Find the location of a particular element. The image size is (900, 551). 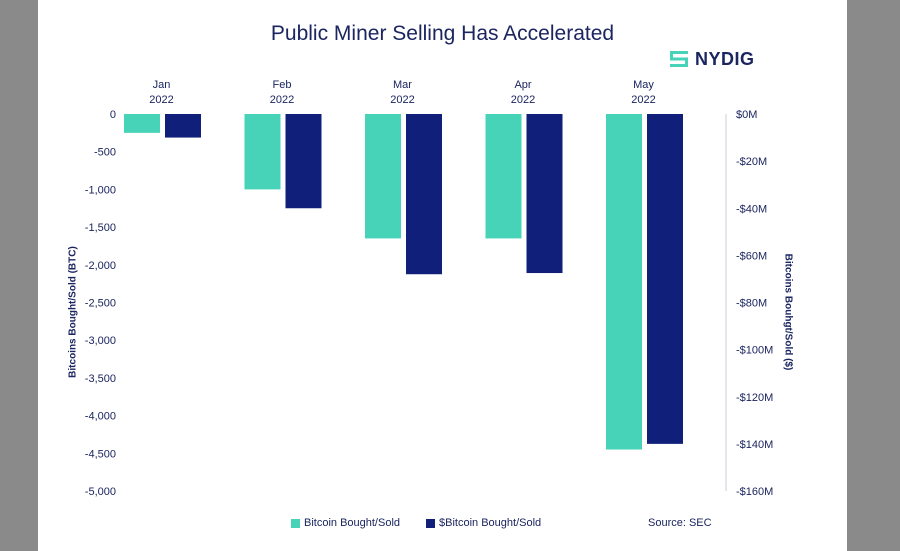

y-tick-label-left: -2,000 is located at coordinates (100, 266).